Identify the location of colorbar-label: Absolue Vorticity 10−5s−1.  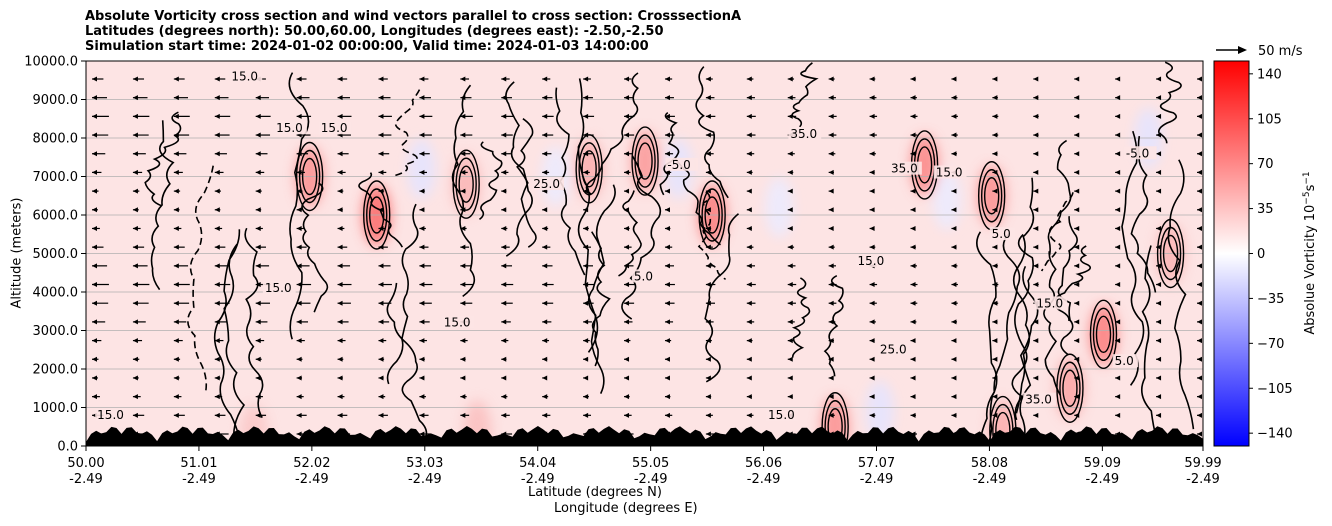
(1310, 252).